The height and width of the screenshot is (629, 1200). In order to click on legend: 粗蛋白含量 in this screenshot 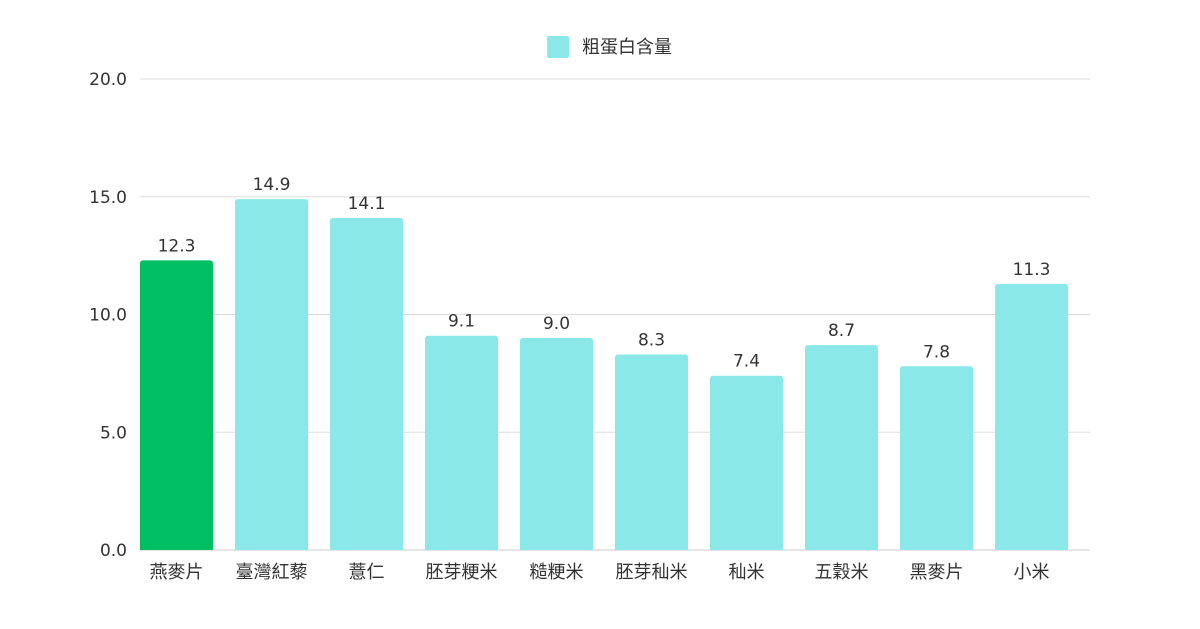, I will do `click(609, 47)`.